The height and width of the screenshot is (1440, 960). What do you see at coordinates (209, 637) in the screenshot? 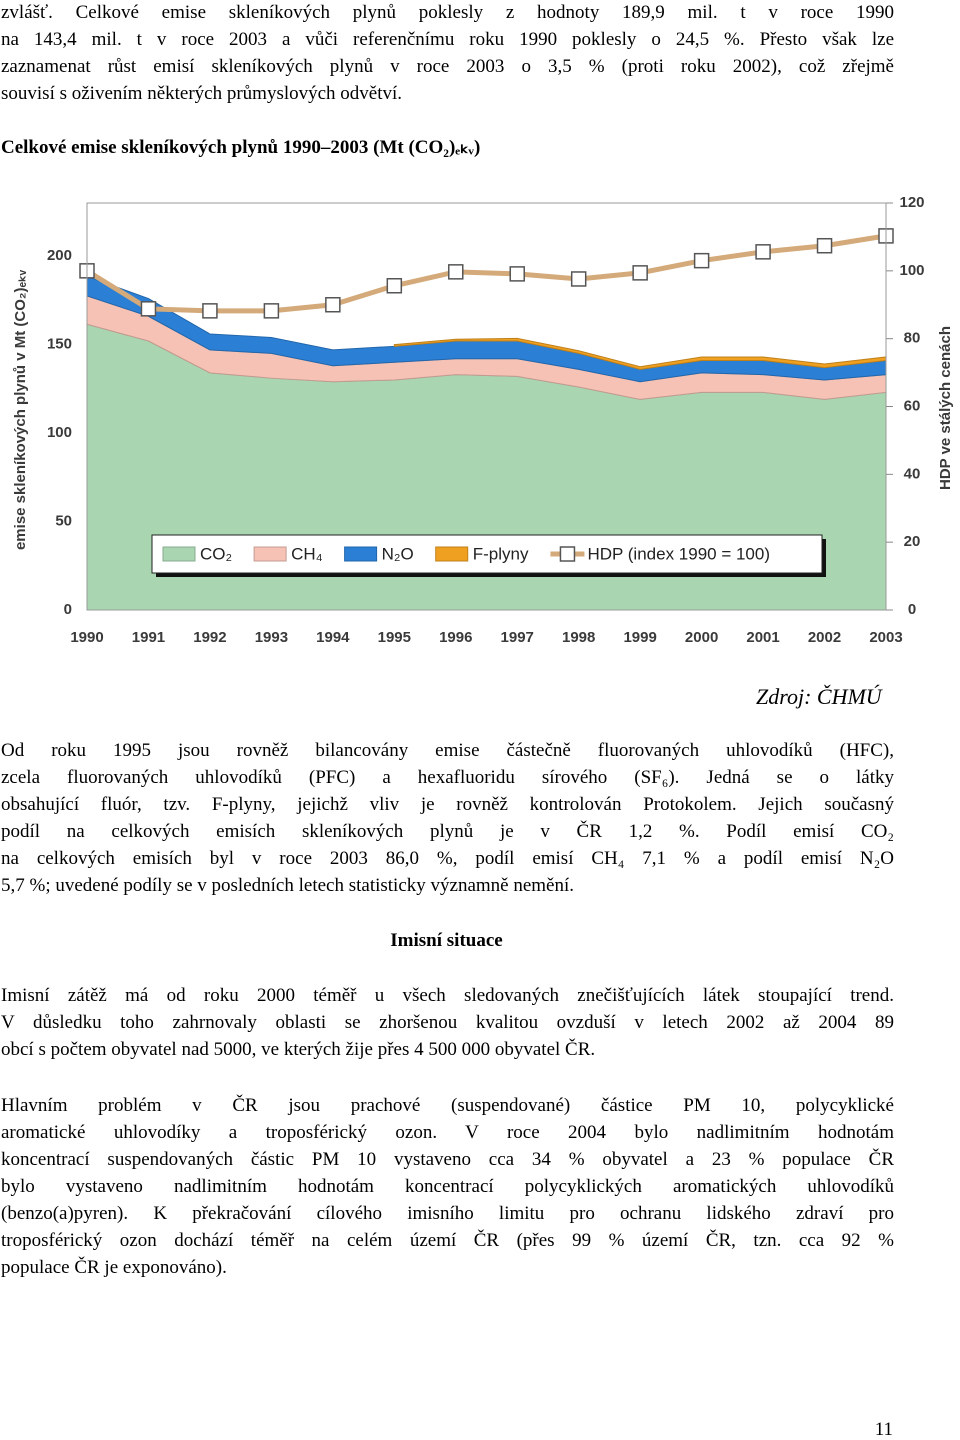
I see `x-tick-label: 1992` at bounding box center [209, 637].